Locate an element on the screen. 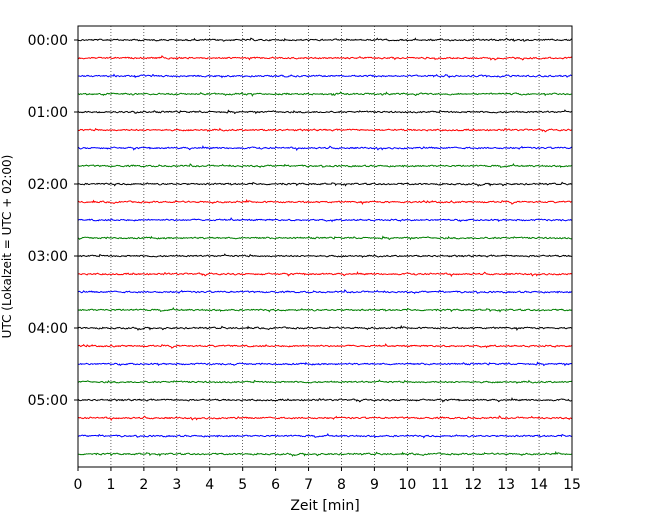  x-tick-label: 8 is located at coordinates (341, 485).